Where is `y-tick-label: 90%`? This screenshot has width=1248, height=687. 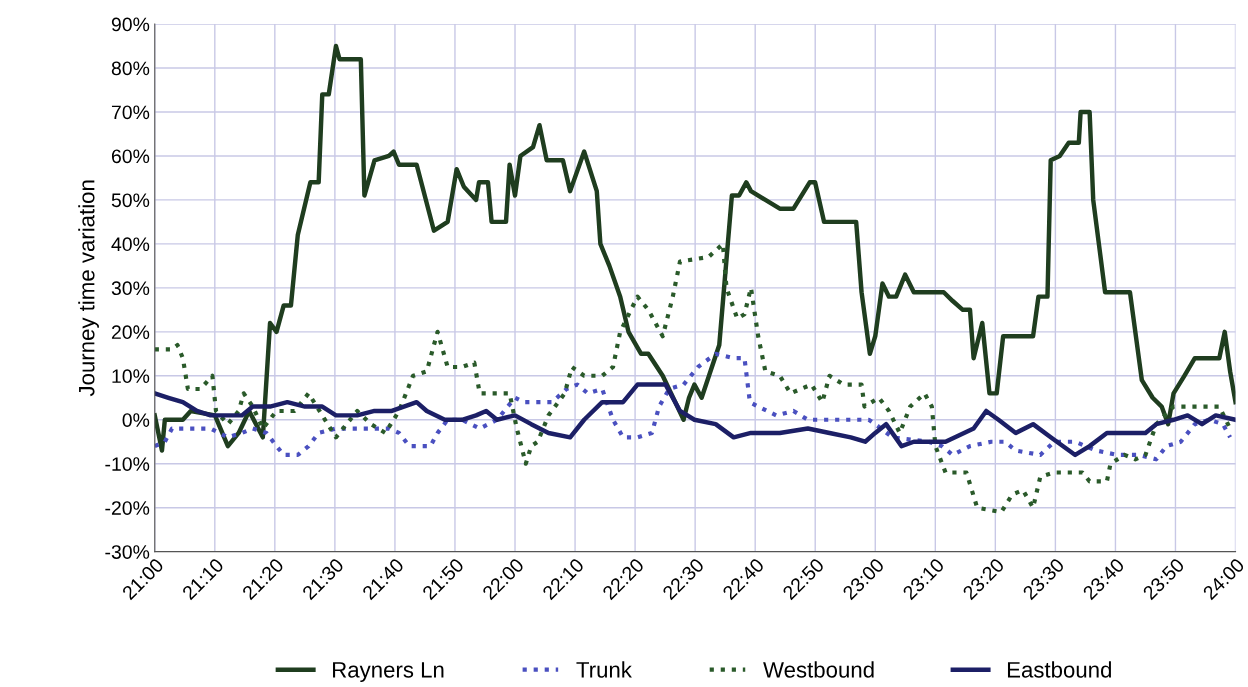
y-tick-label: 90% is located at coordinates (130, 24).